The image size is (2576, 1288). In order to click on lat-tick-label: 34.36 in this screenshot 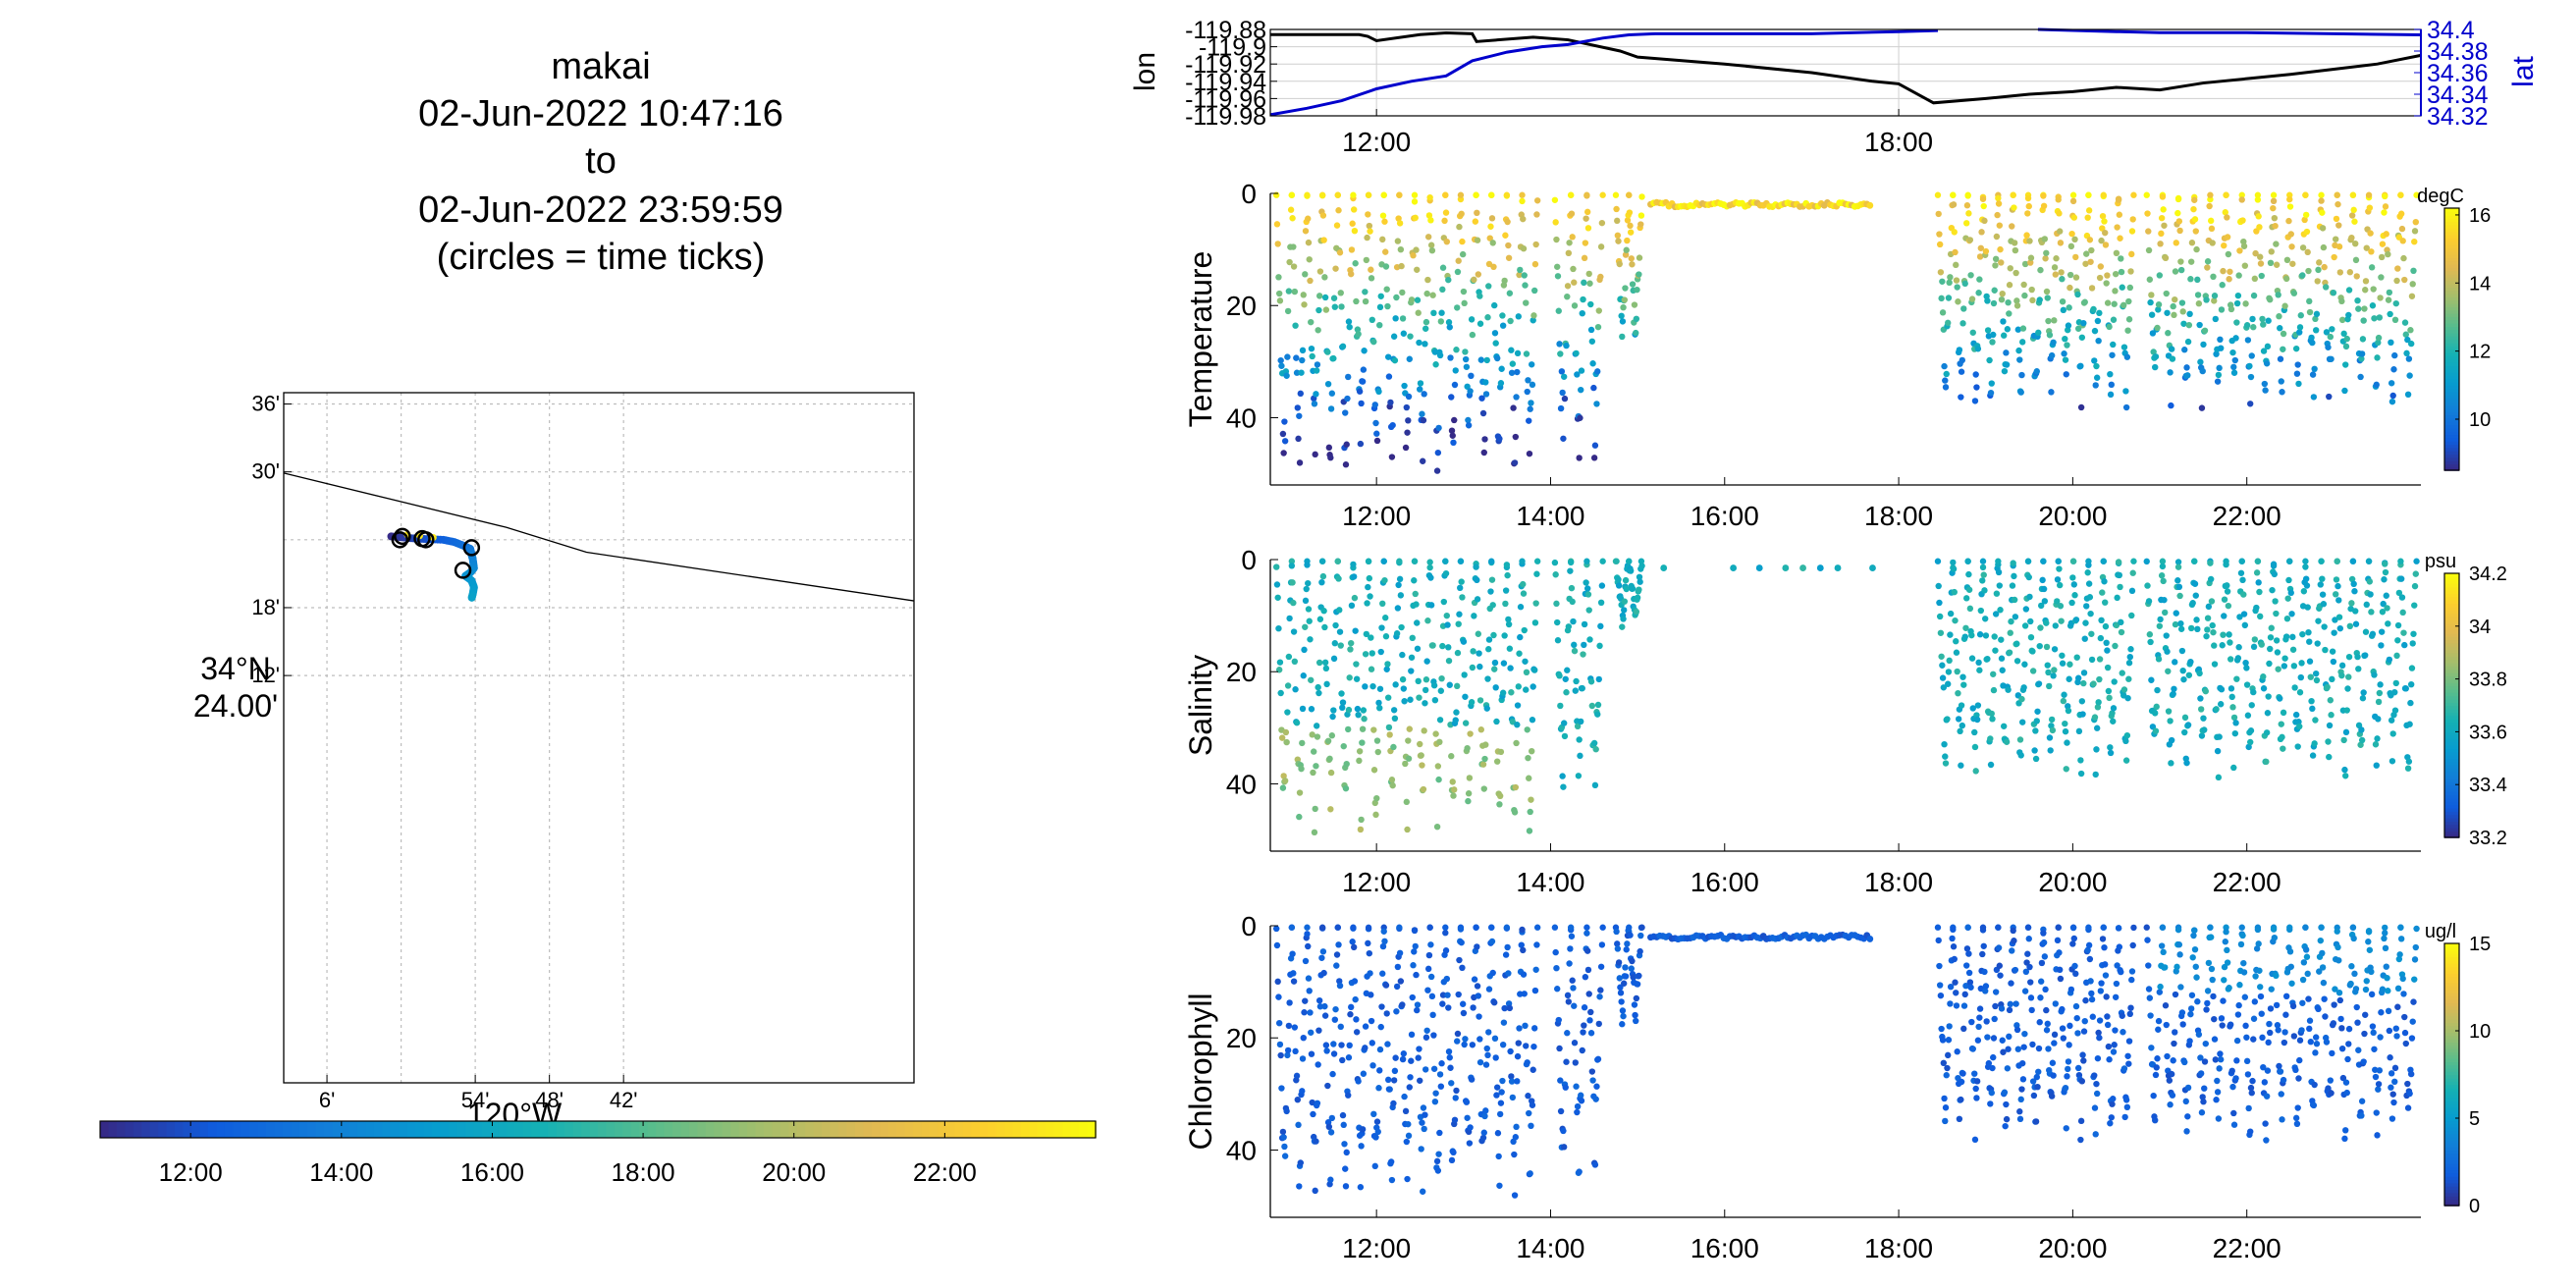, I will do `click(2458, 73)`.